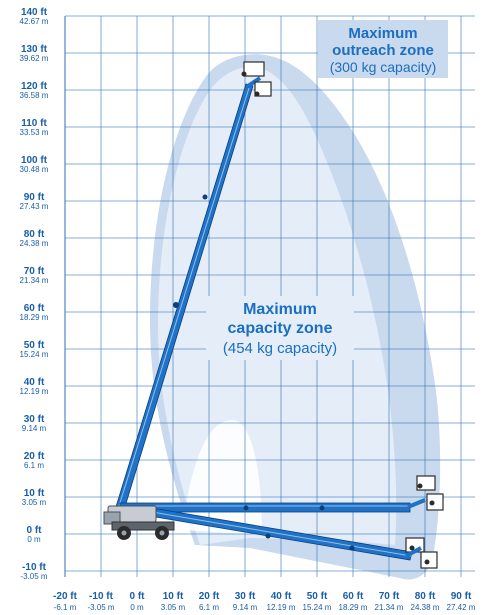  I want to click on y-tick-label-m: 42.67 m, so click(34, 21).